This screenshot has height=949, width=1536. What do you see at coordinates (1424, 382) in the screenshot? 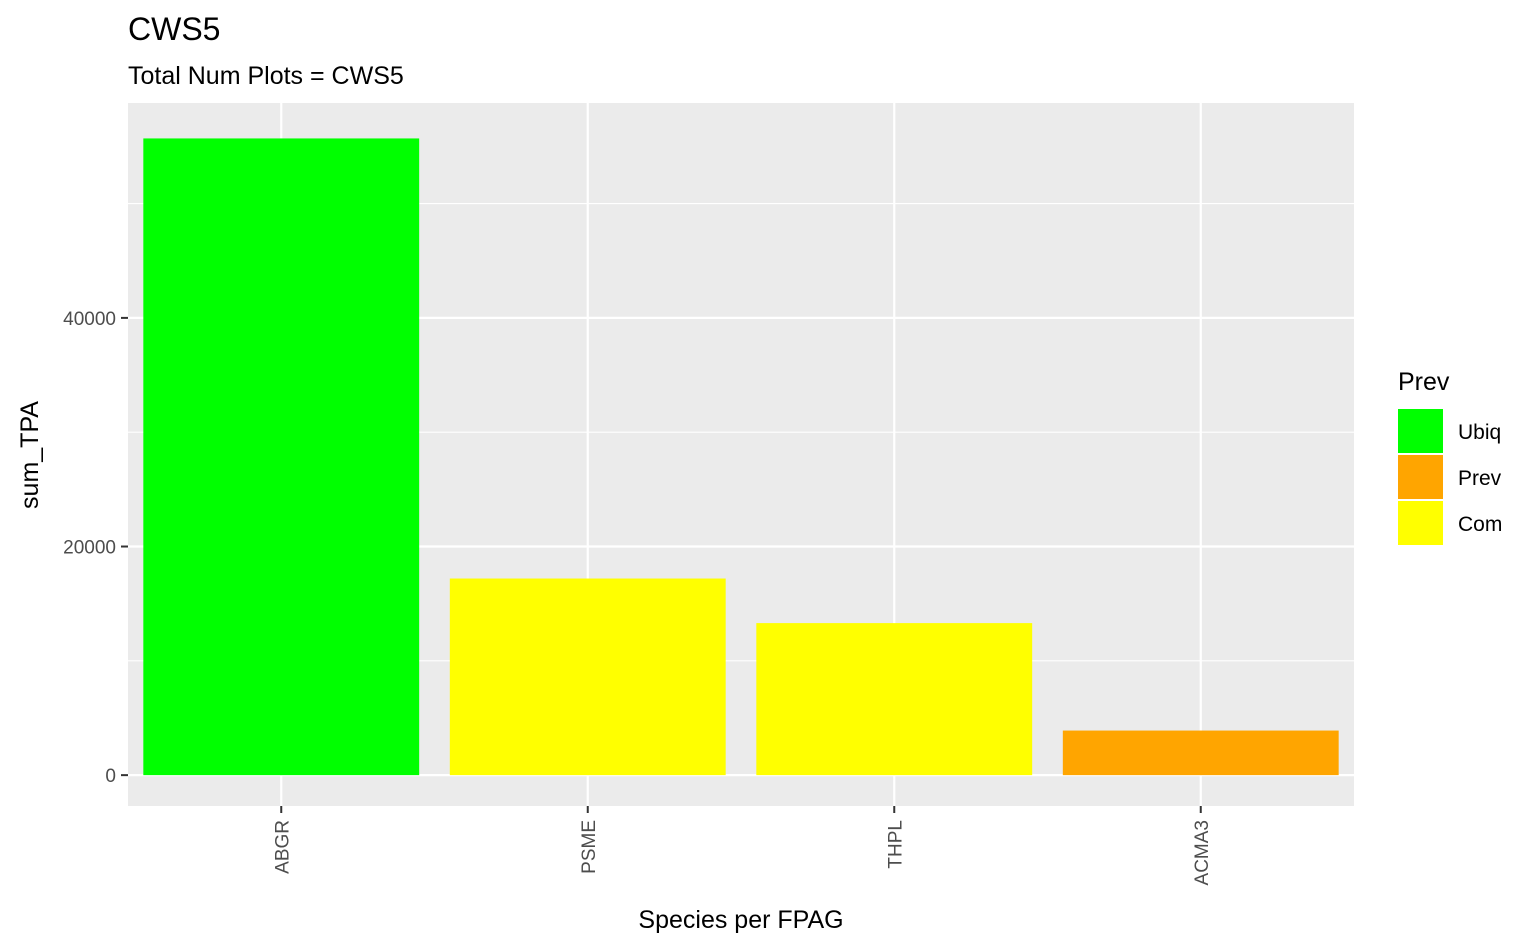
I see `legend-title: Prev` at bounding box center [1424, 382].